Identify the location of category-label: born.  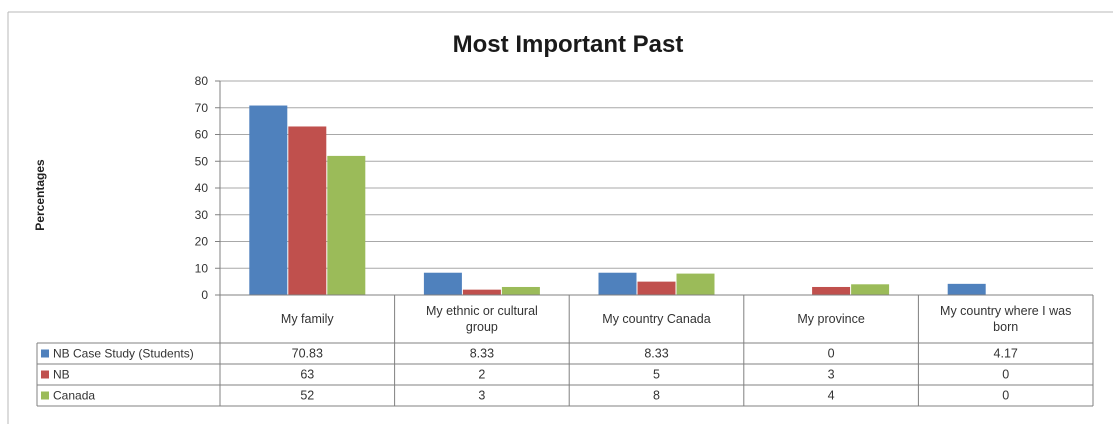
(1005, 327).